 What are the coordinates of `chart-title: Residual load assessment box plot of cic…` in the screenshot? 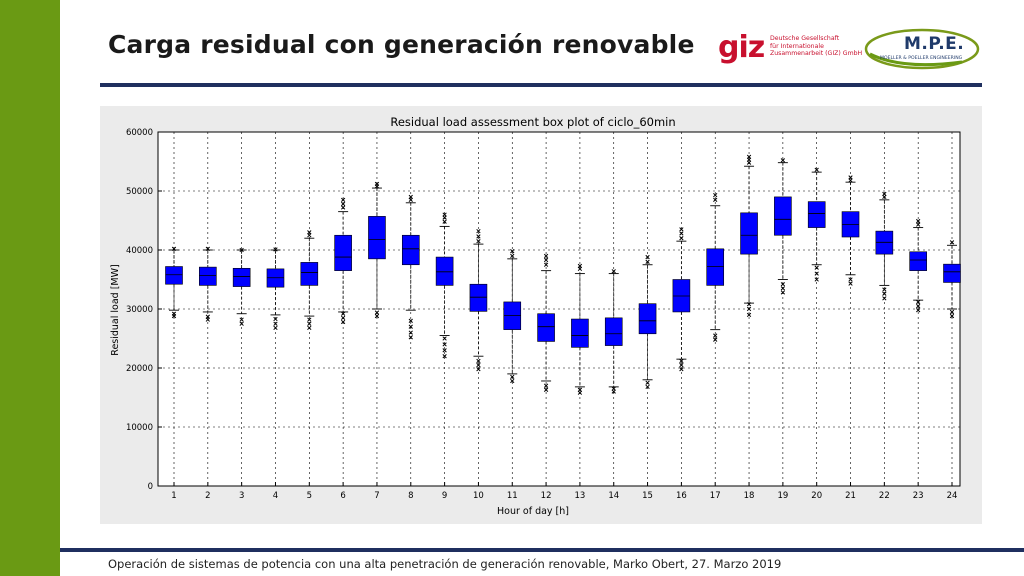 It's located at (532, 122).